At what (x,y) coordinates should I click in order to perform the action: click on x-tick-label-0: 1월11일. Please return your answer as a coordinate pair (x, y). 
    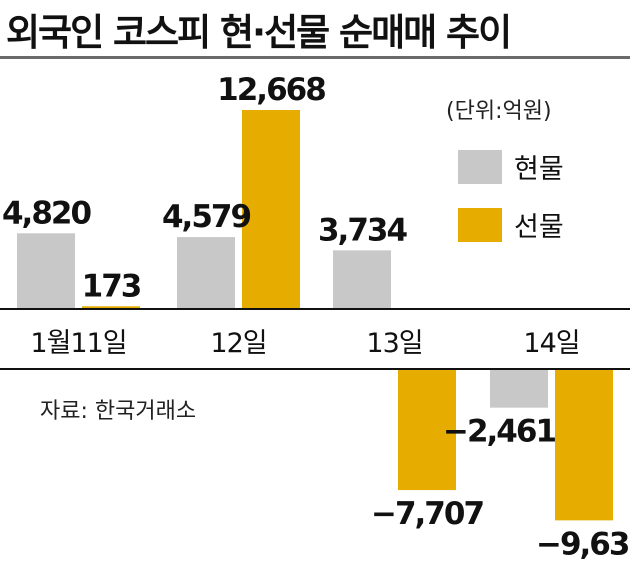
    Looking at the image, I should click on (78, 343).